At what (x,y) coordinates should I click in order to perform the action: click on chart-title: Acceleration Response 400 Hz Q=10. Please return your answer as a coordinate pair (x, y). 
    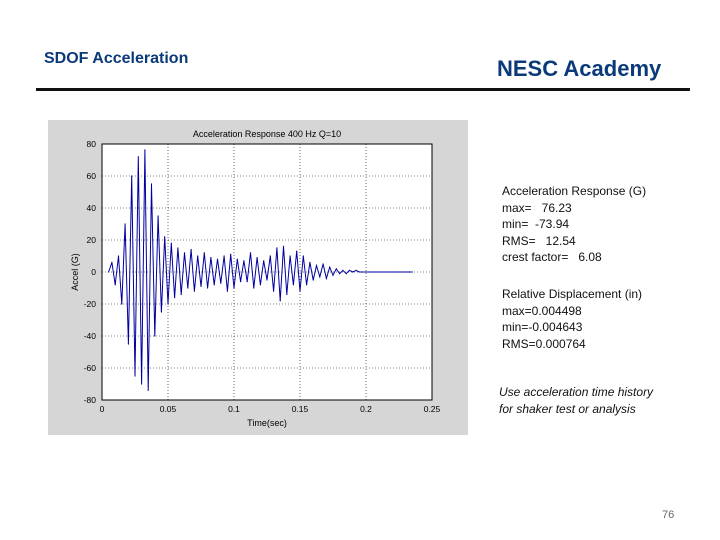
    Looking at the image, I should click on (267, 134).